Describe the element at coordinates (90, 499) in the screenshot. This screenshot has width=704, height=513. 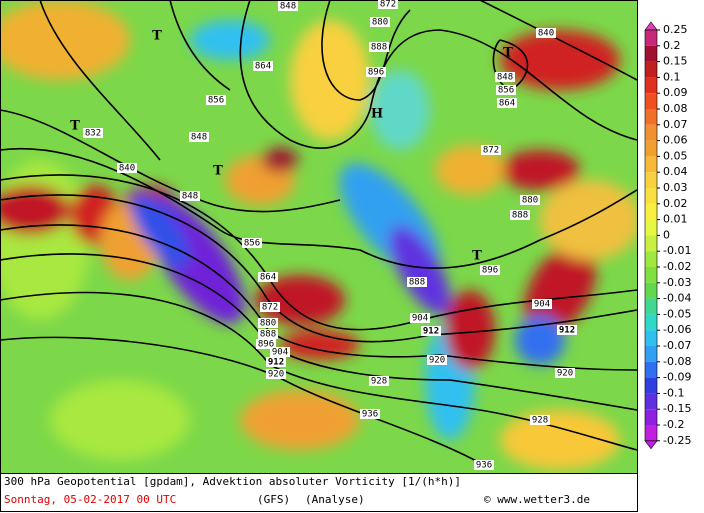
I see `caption-date: Sonntag, 05-02-2017 00 UTC` at that location.